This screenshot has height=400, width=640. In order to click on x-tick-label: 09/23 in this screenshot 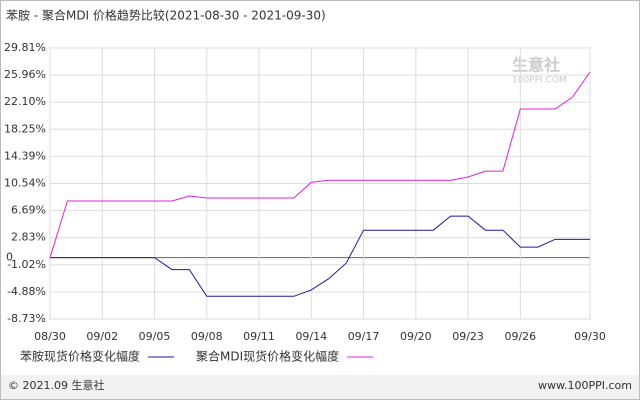, I will do `click(468, 336)`.